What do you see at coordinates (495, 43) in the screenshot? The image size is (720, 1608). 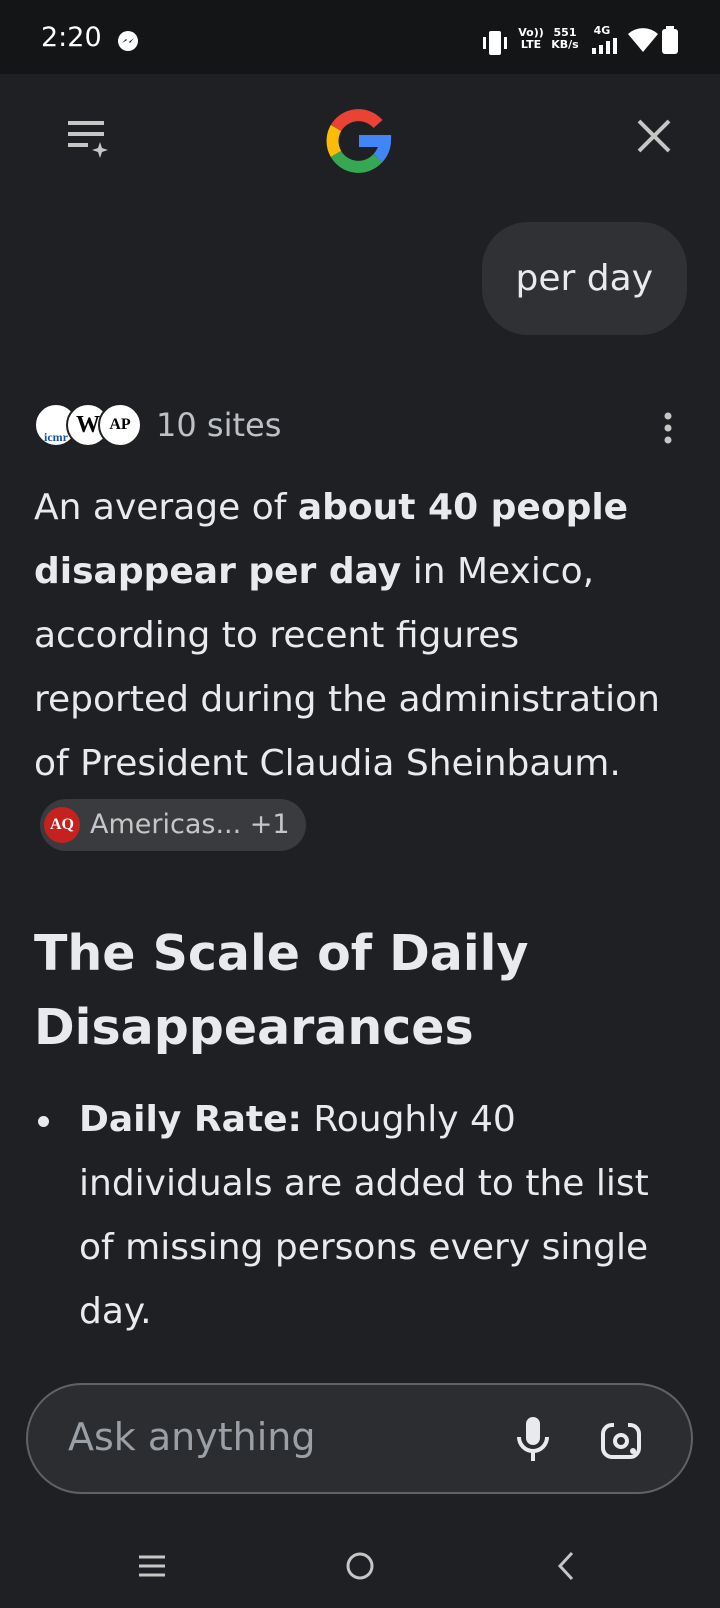 I see `vibrate-icon` at bounding box center [495, 43].